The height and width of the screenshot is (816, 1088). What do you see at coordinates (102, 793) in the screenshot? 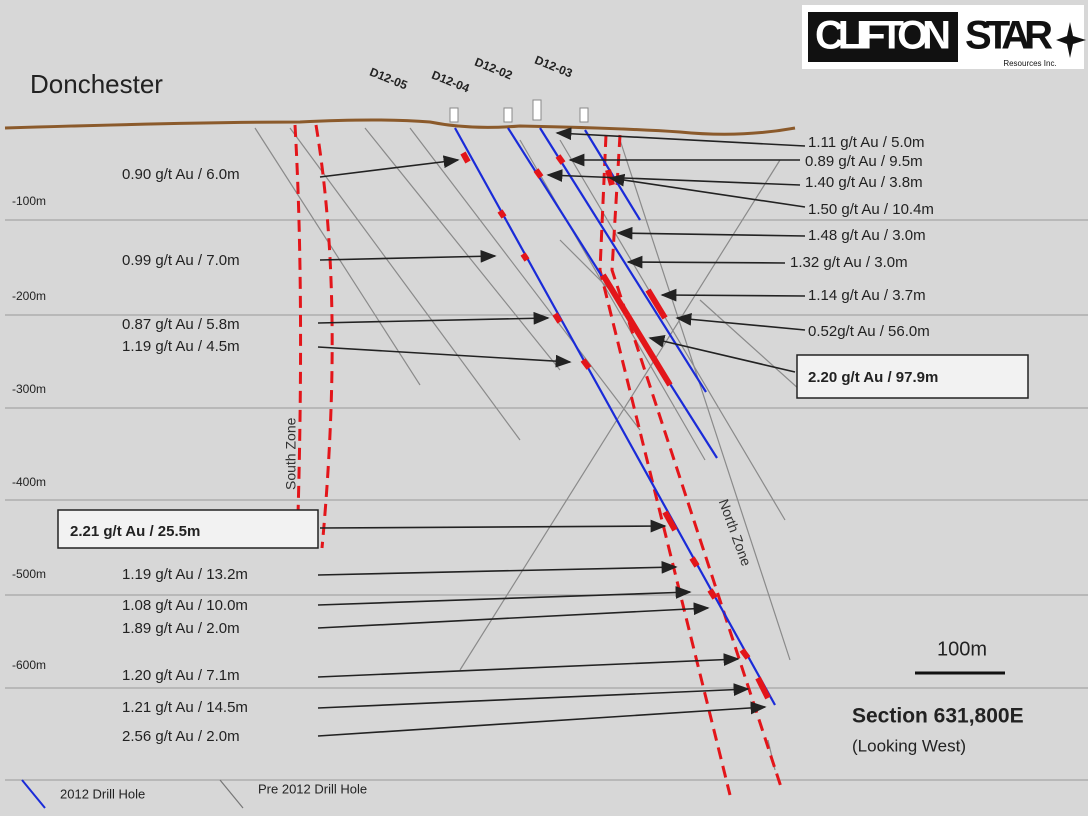
I see `legend-label: 2012 Drill Hole` at bounding box center [102, 793].